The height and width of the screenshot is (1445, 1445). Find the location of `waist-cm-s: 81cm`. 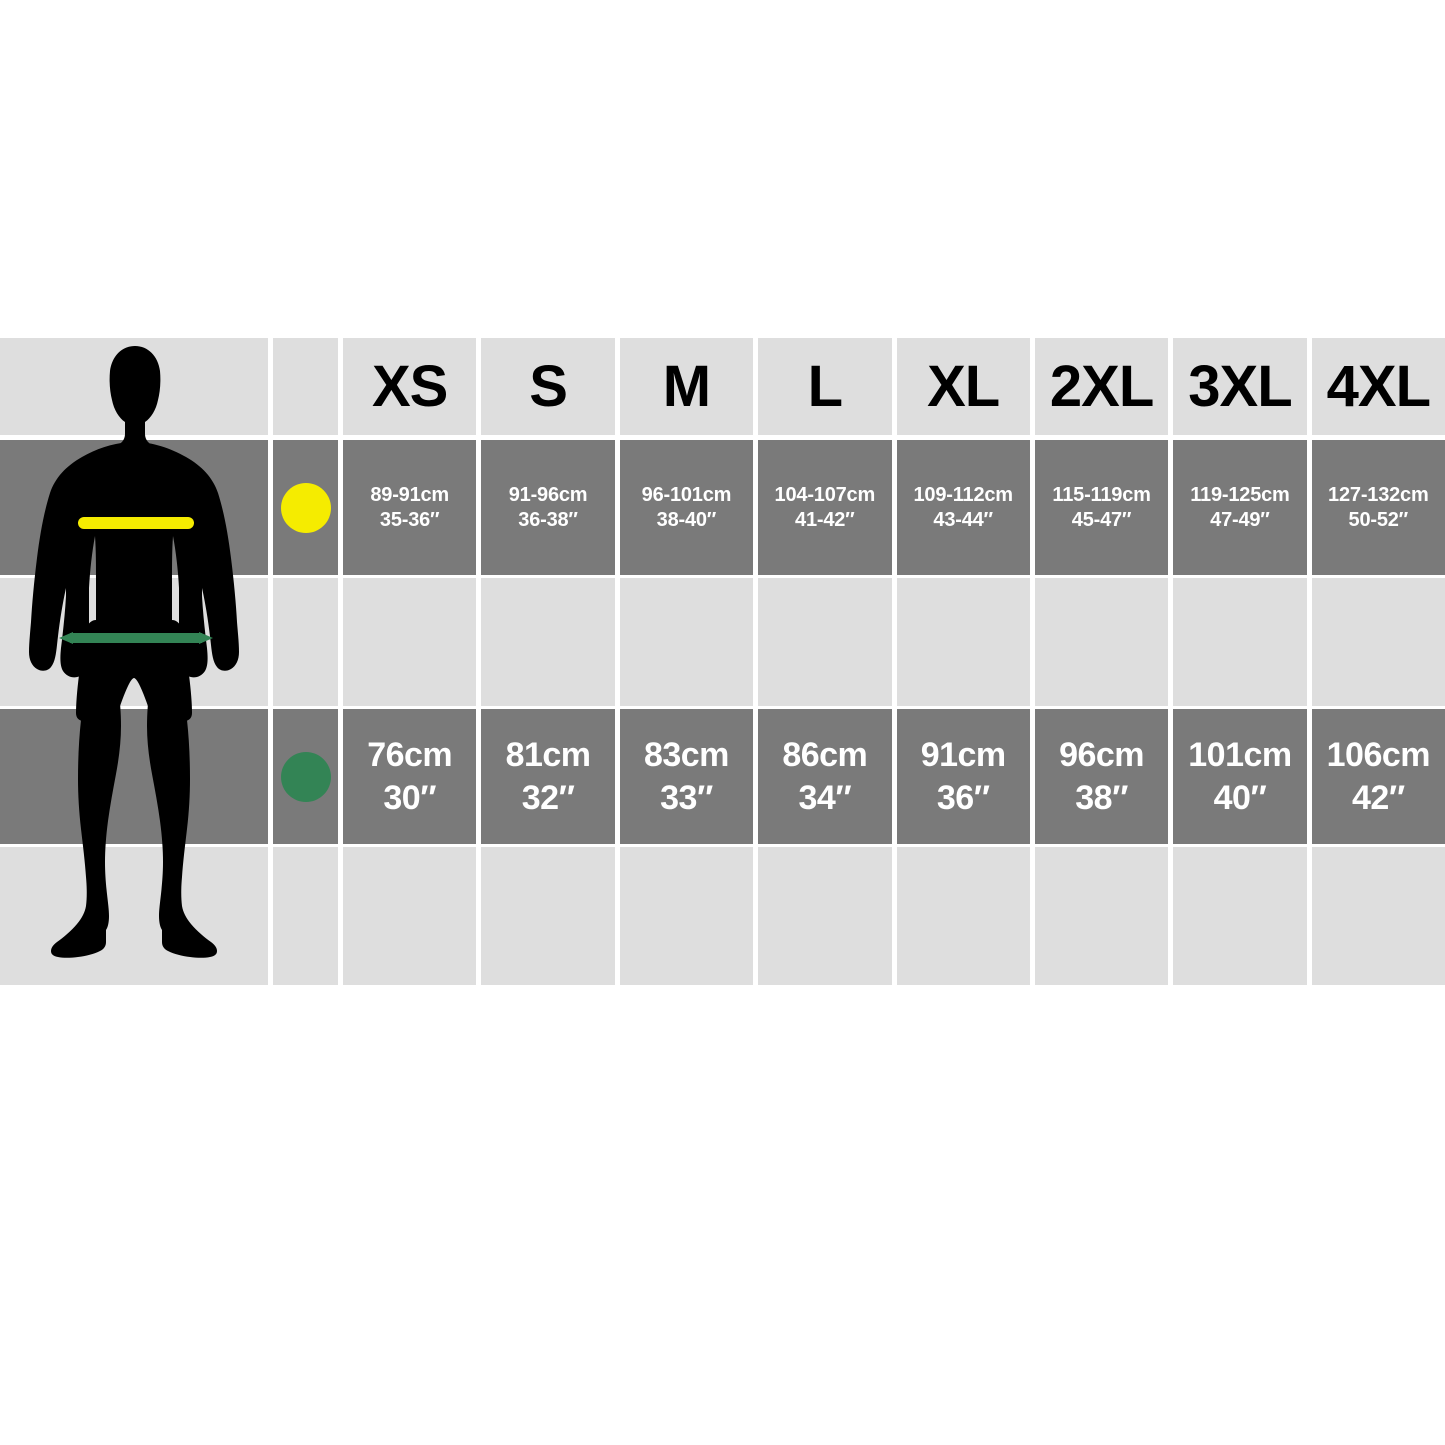

waist-cm-s: 81cm is located at coordinates (548, 755).